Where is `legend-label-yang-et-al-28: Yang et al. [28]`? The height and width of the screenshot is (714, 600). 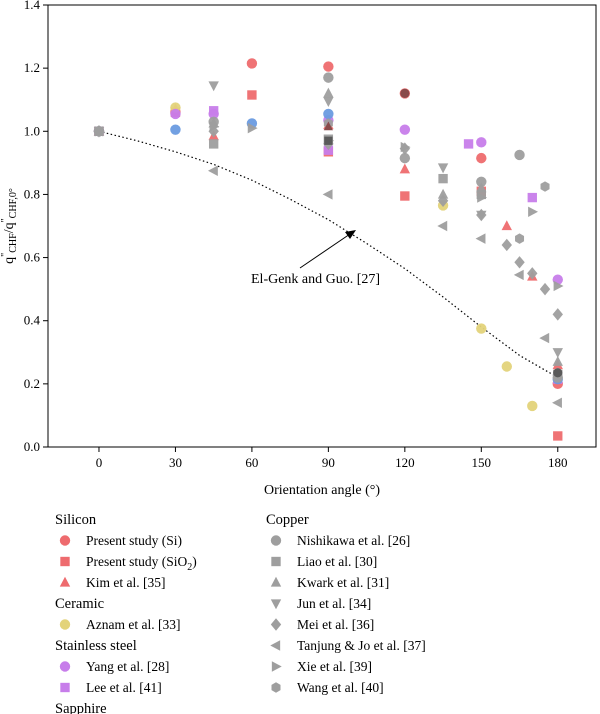 legend-label-yang-et-al-28: Yang et al. [28] is located at coordinates (127, 666).